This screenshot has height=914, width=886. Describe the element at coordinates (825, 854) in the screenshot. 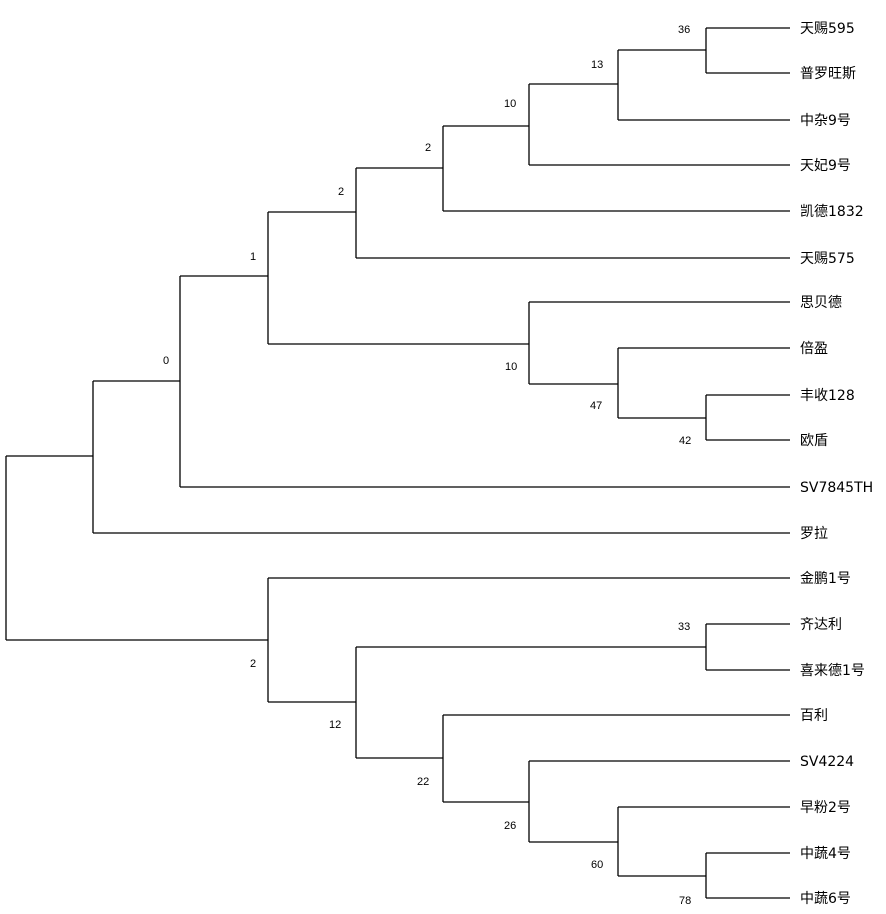

I see `leaf-label: 中蔬4号` at that location.